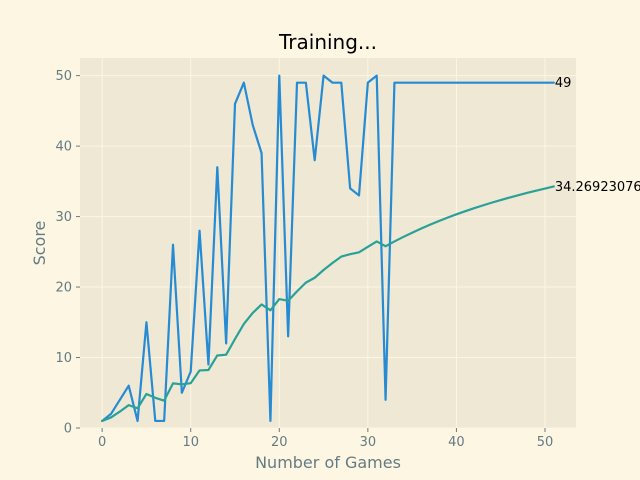 The image size is (640, 480). What do you see at coordinates (368, 442) in the screenshot?
I see `x-tick-label: 30` at bounding box center [368, 442].